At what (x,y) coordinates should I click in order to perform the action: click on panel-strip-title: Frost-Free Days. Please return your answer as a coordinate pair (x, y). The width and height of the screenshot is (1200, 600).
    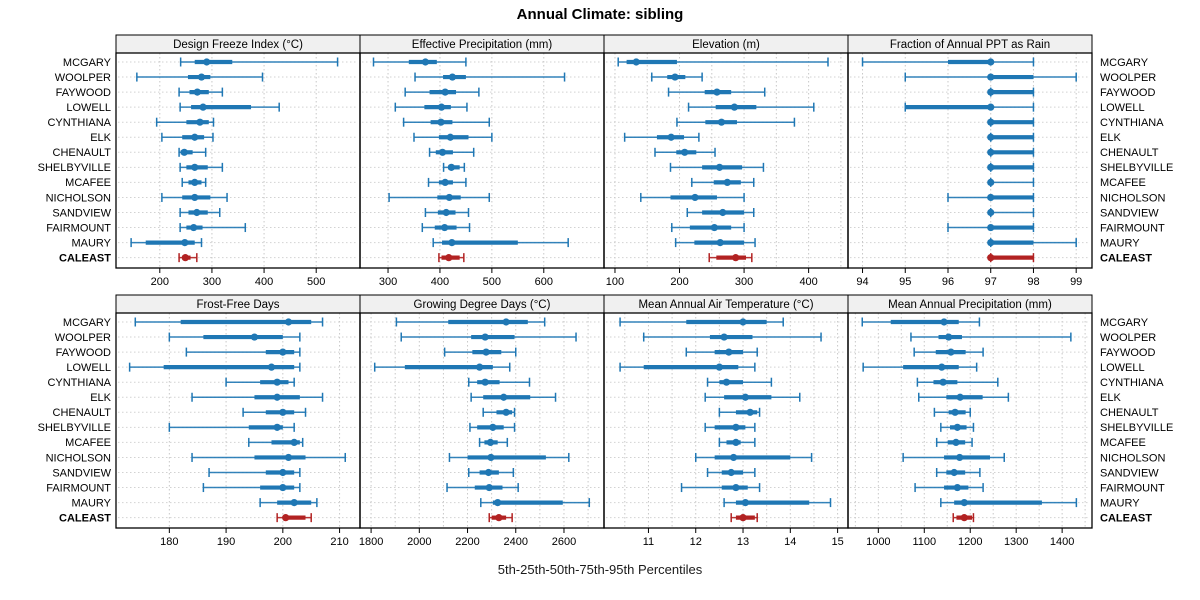
    Looking at the image, I should click on (237, 305).